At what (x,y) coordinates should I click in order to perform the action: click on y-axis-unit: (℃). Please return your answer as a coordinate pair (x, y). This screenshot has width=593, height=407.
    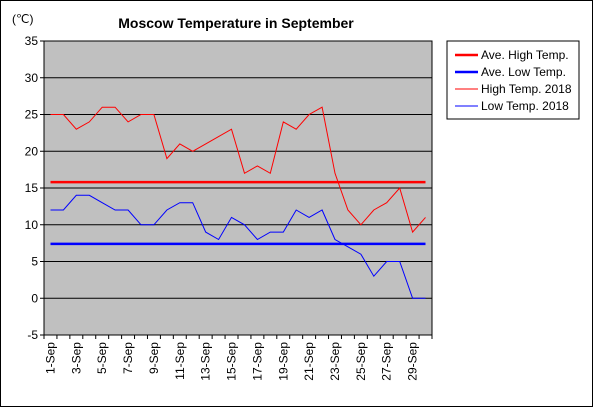
    Looking at the image, I should click on (22, 19).